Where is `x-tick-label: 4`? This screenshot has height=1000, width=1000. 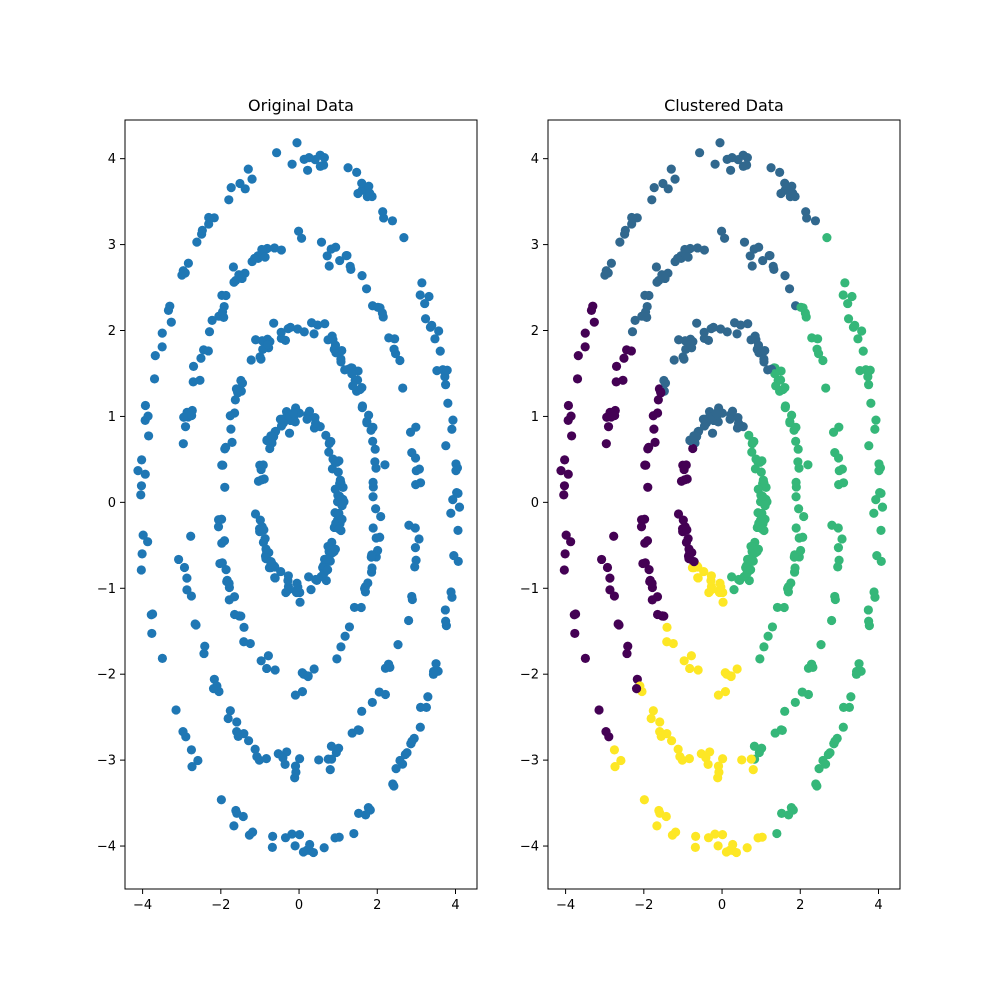 x-tick-label: 4 is located at coordinates (455, 905).